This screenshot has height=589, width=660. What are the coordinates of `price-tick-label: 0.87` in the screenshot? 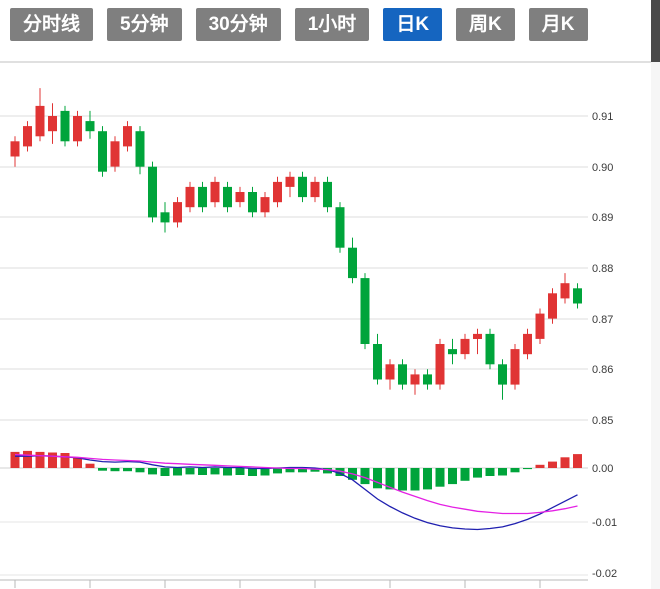 It's located at (602, 320).